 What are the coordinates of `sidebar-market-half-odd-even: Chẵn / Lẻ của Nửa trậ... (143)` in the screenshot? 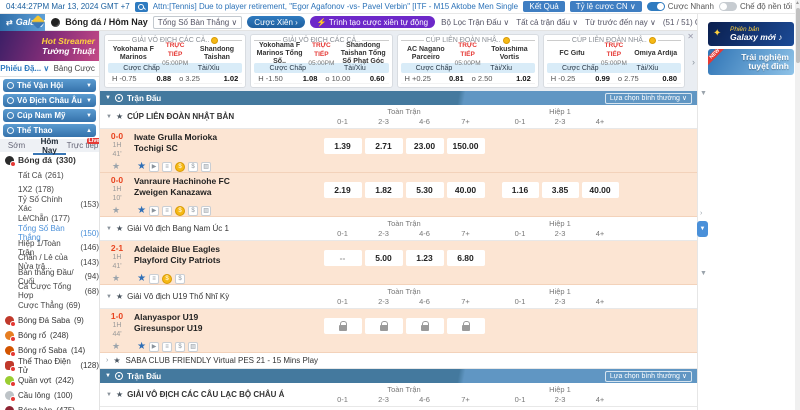 It's located at (49, 262).